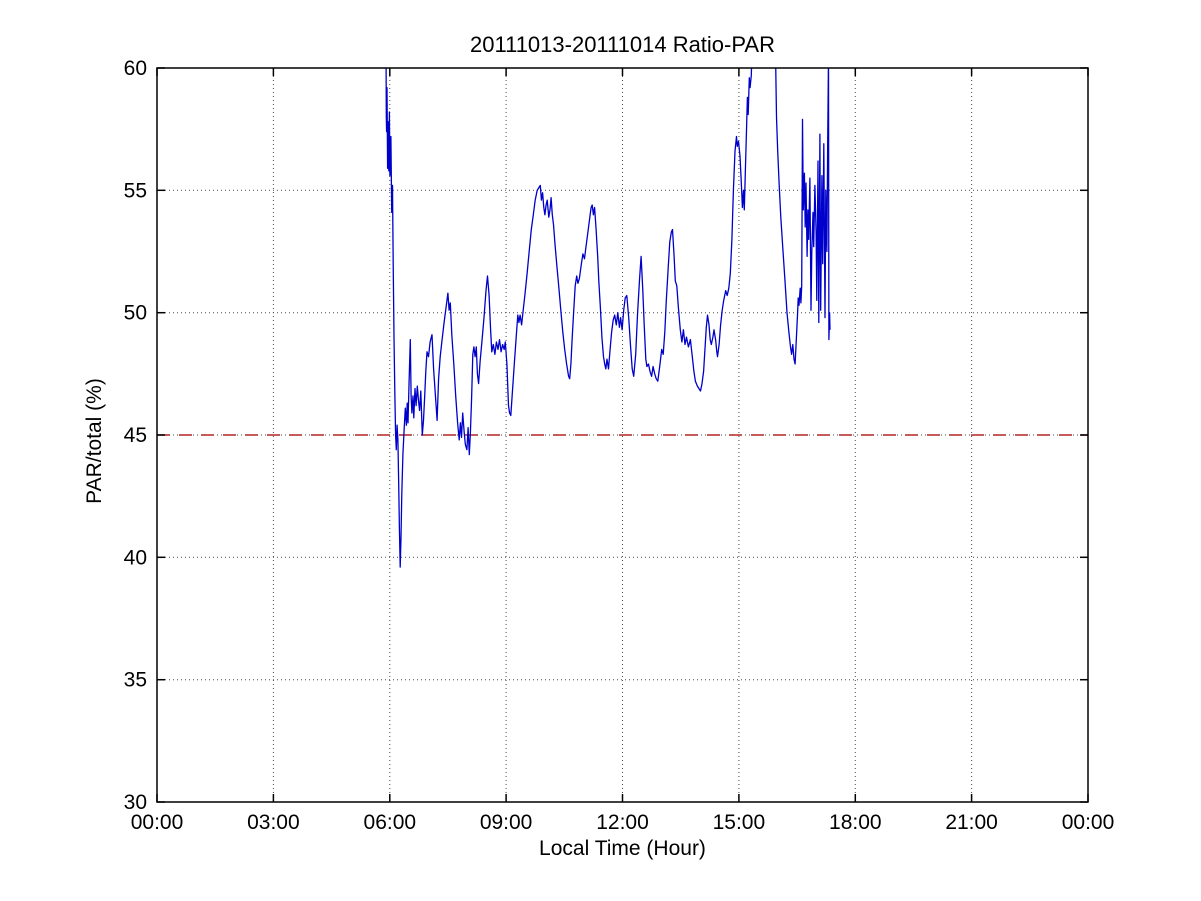 This screenshot has height=901, width=1201. Describe the element at coordinates (390, 822) in the screenshot. I see `x-tick-label: 06:00` at that location.